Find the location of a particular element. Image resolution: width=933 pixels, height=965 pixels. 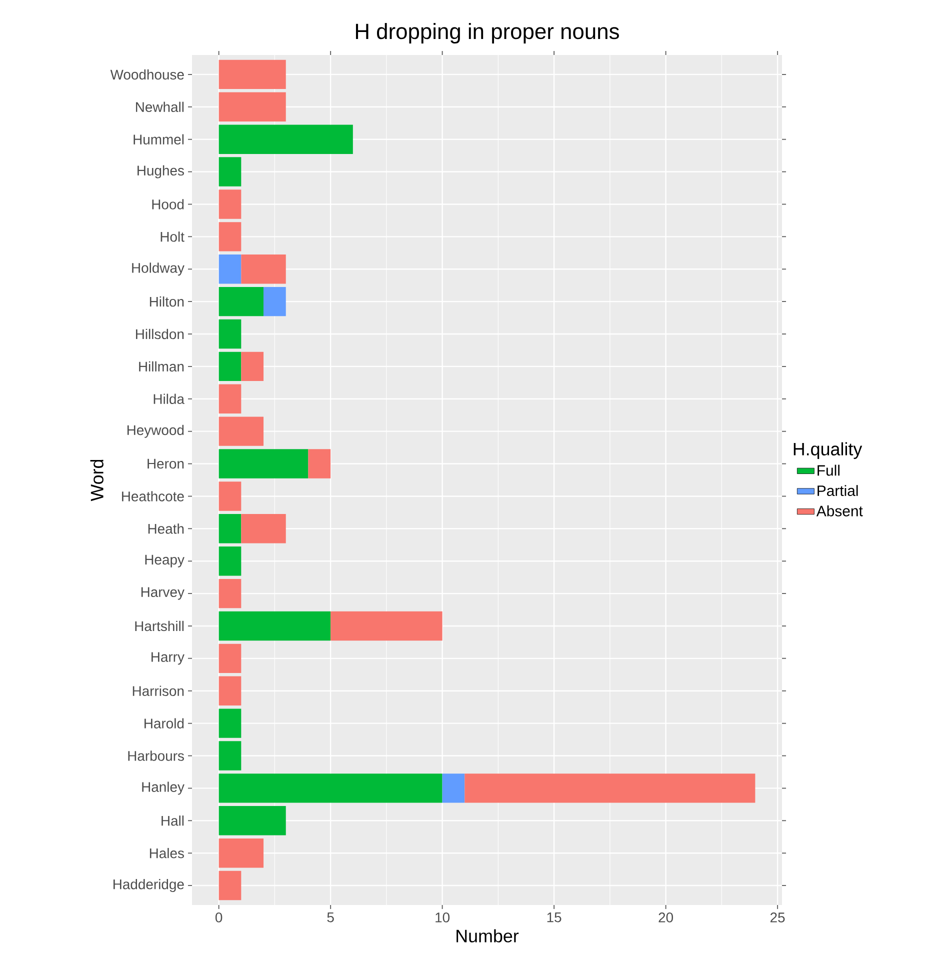

y-tick-label: Hilton is located at coordinates (167, 301).